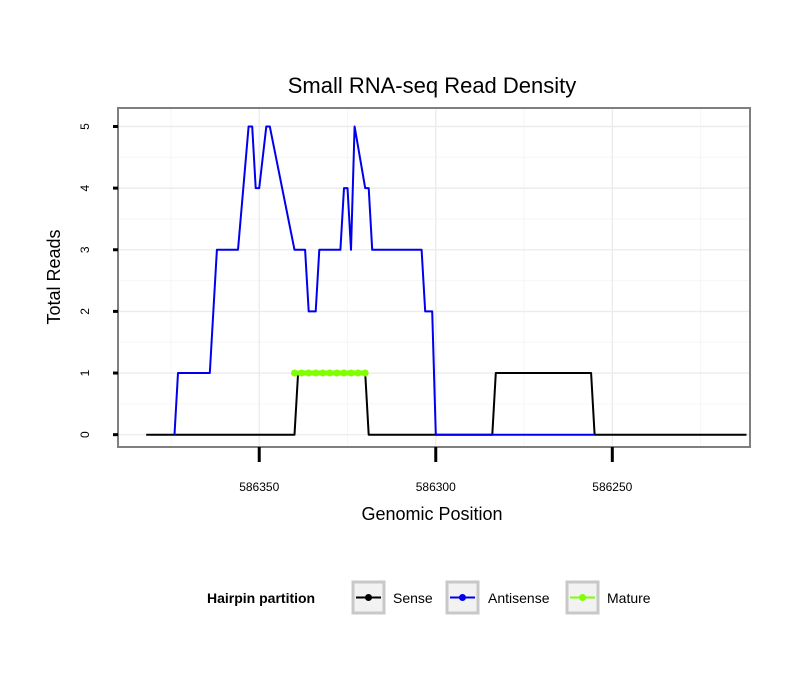  What do you see at coordinates (54, 276) in the screenshot?
I see `y-axis-title: Total Reads` at bounding box center [54, 276].